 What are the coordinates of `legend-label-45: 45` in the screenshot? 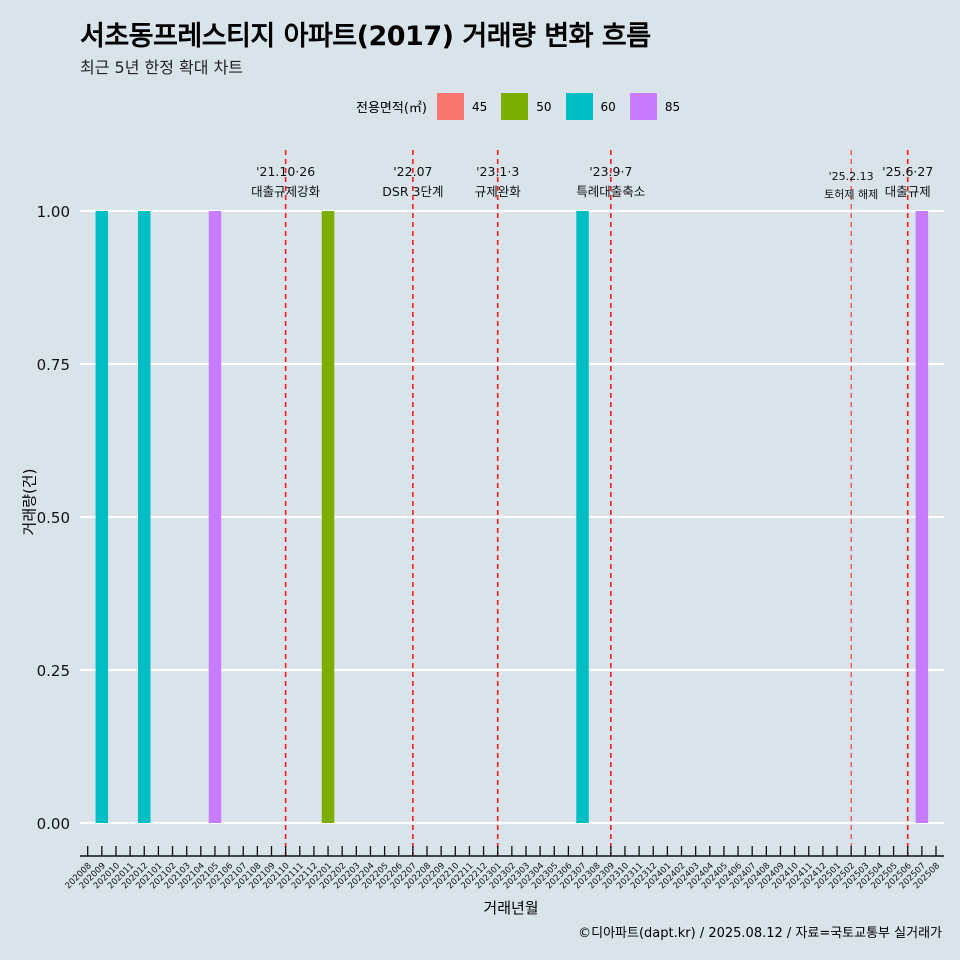 It's located at (479, 106).